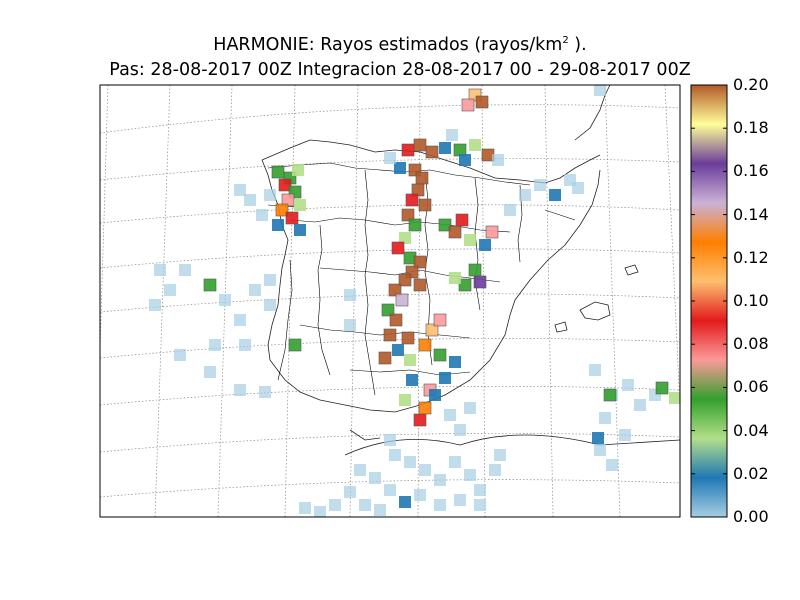 Image resolution: width=800 pixels, height=600 pixels. Describe the element at coordinates (751, 171) in the screenshot. I see `colorbar-tick-label: 0.16` at that location.